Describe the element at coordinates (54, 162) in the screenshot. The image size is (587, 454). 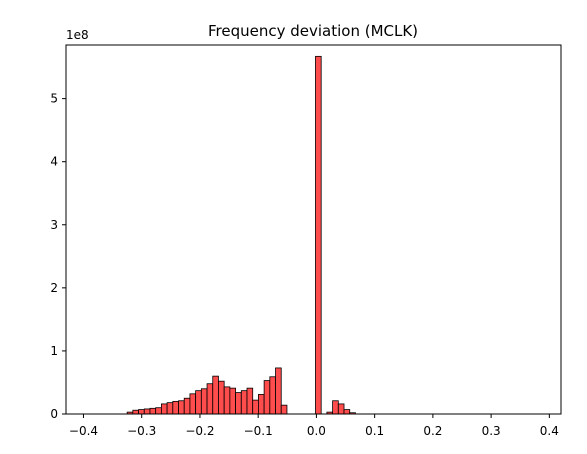
I see `y-tick-label: 4` at that location.